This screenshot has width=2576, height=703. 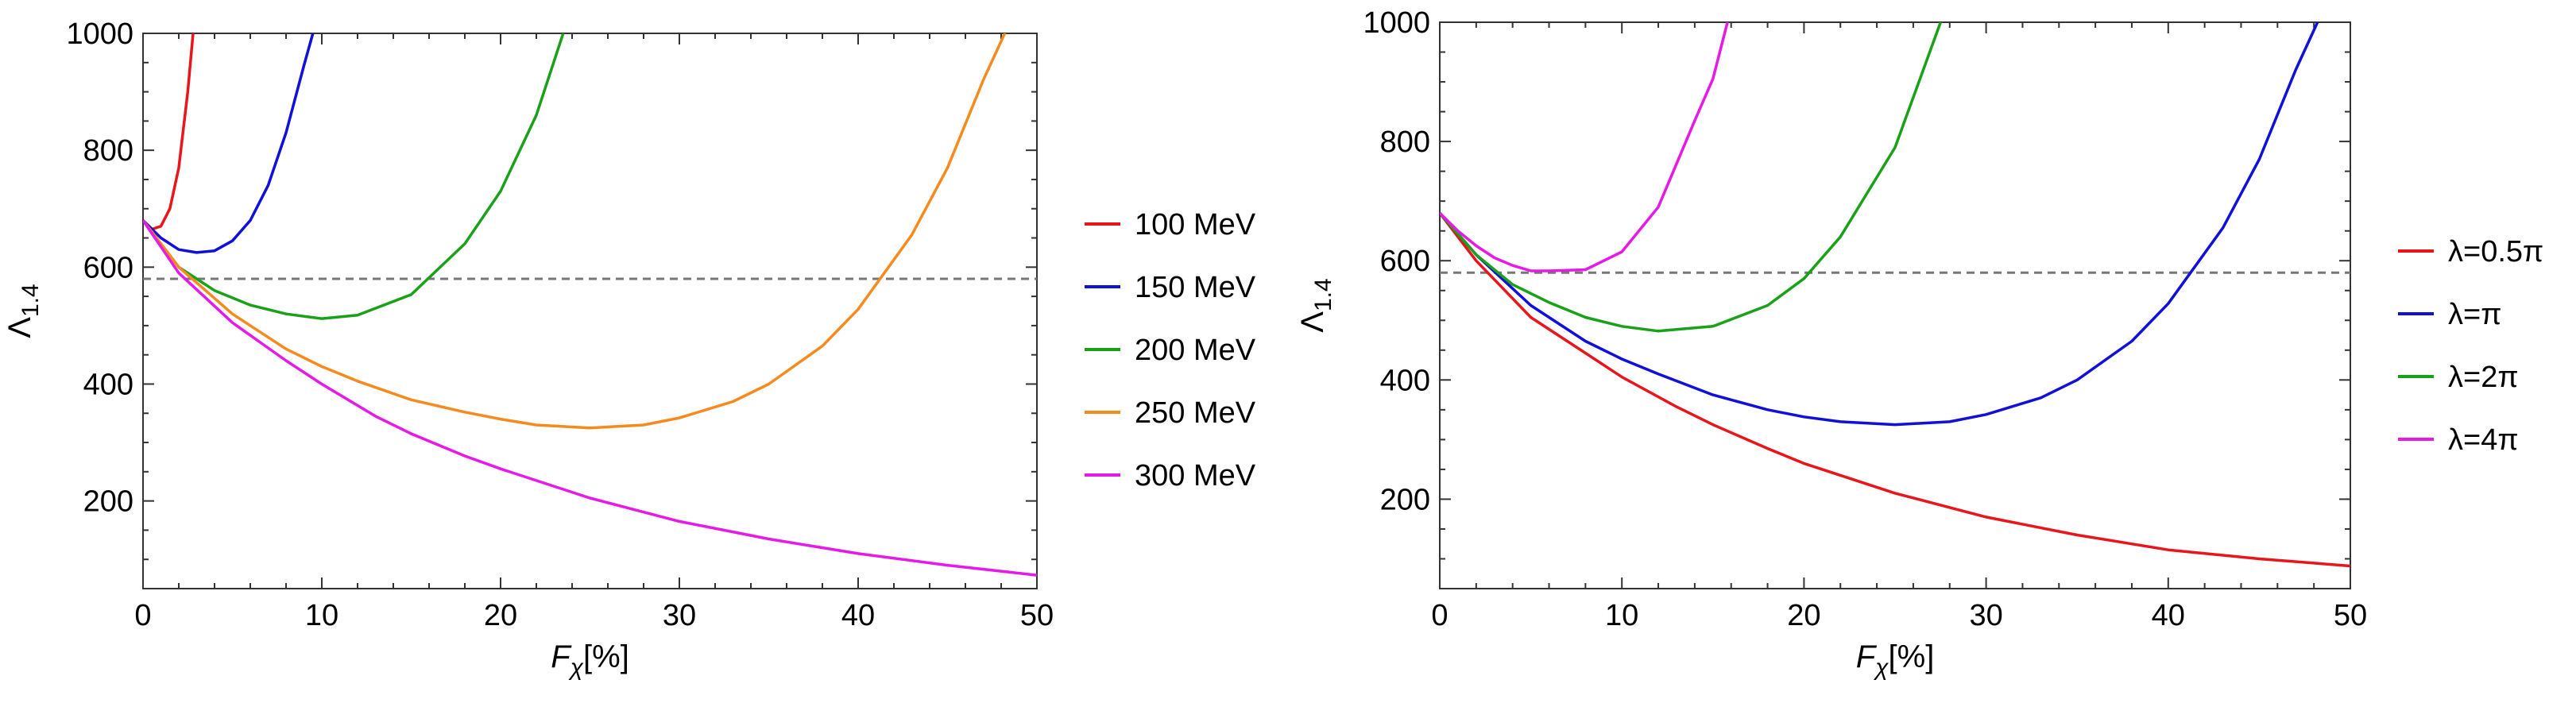 I want to click on legend-label: λ=2π, so click(x=2483, y=378).